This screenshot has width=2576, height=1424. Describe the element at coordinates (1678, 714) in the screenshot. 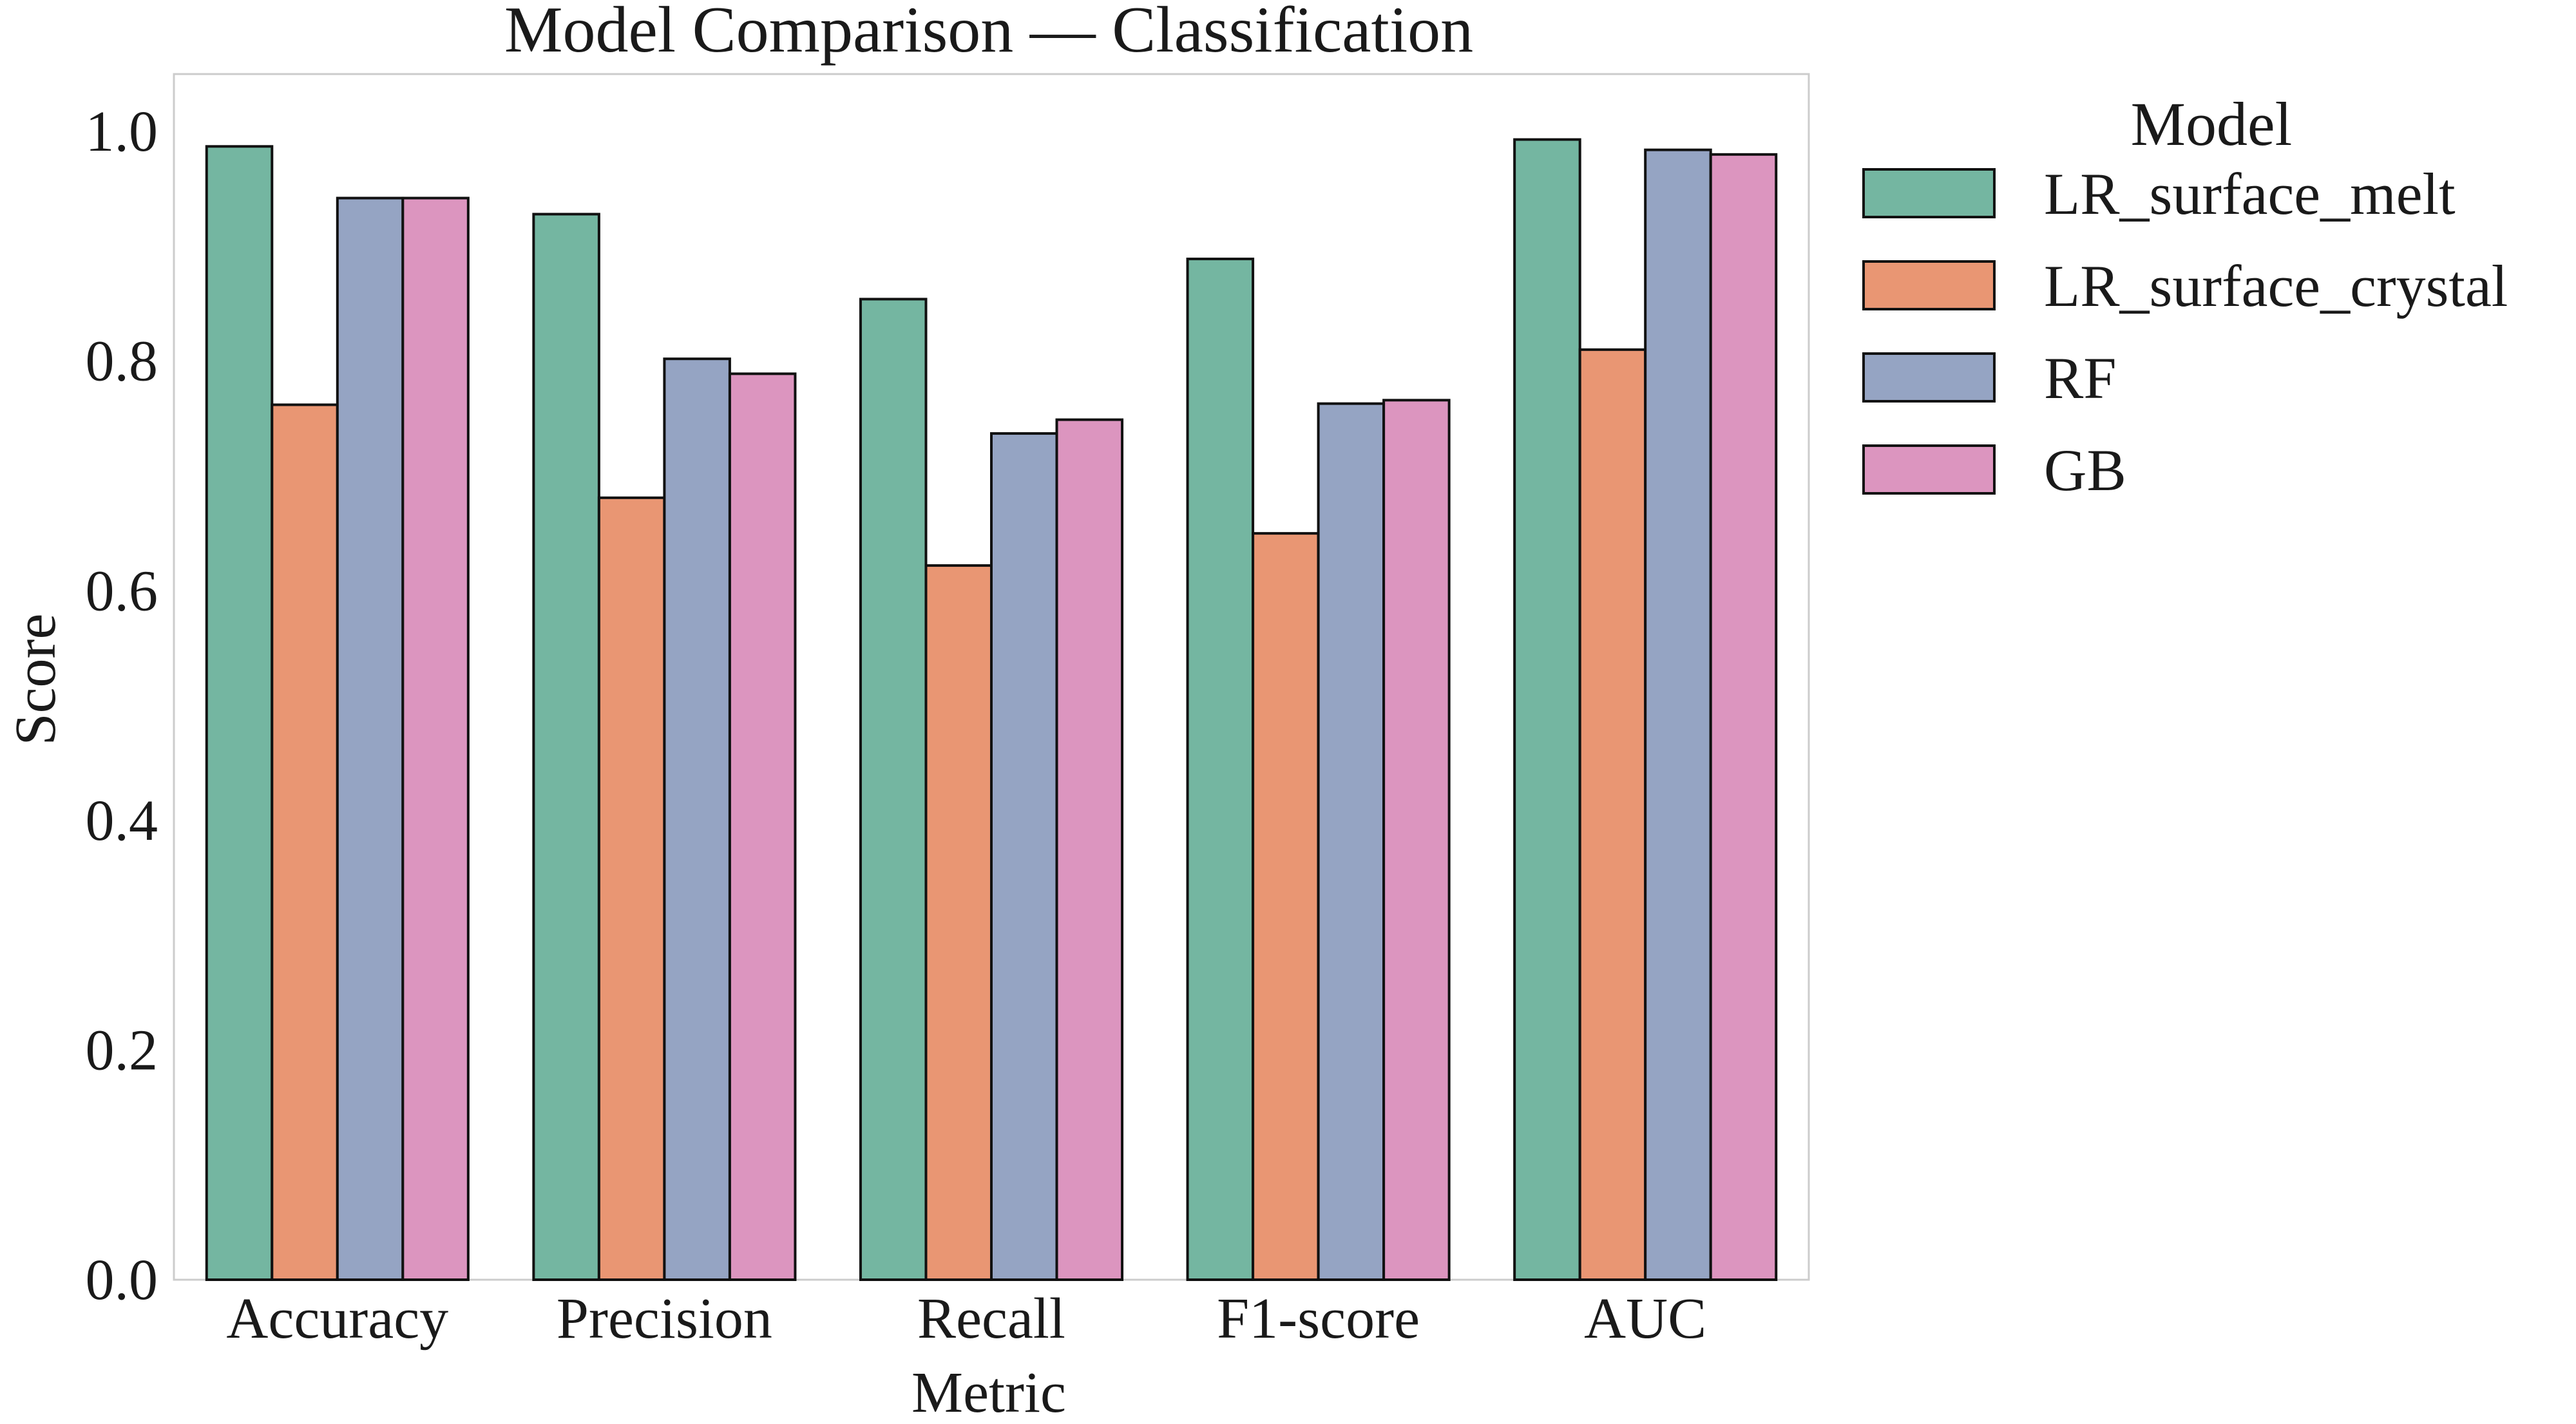

I see `bar-RF-AUC` at that location.